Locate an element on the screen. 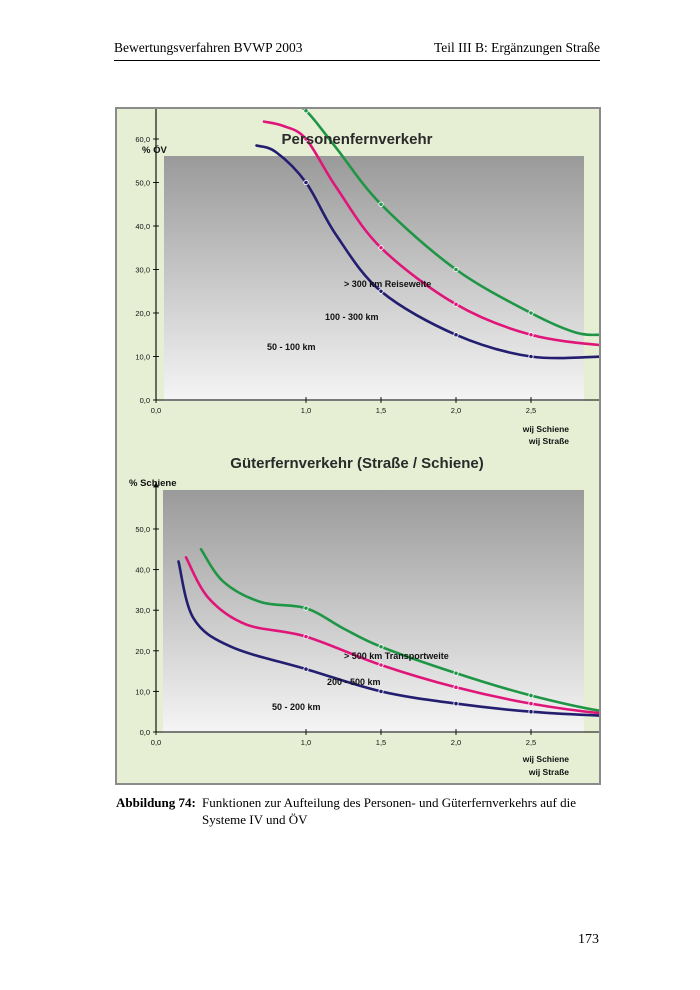 This screenshot has width=700, height=990. plot-area is located at coordinates (373, 611).